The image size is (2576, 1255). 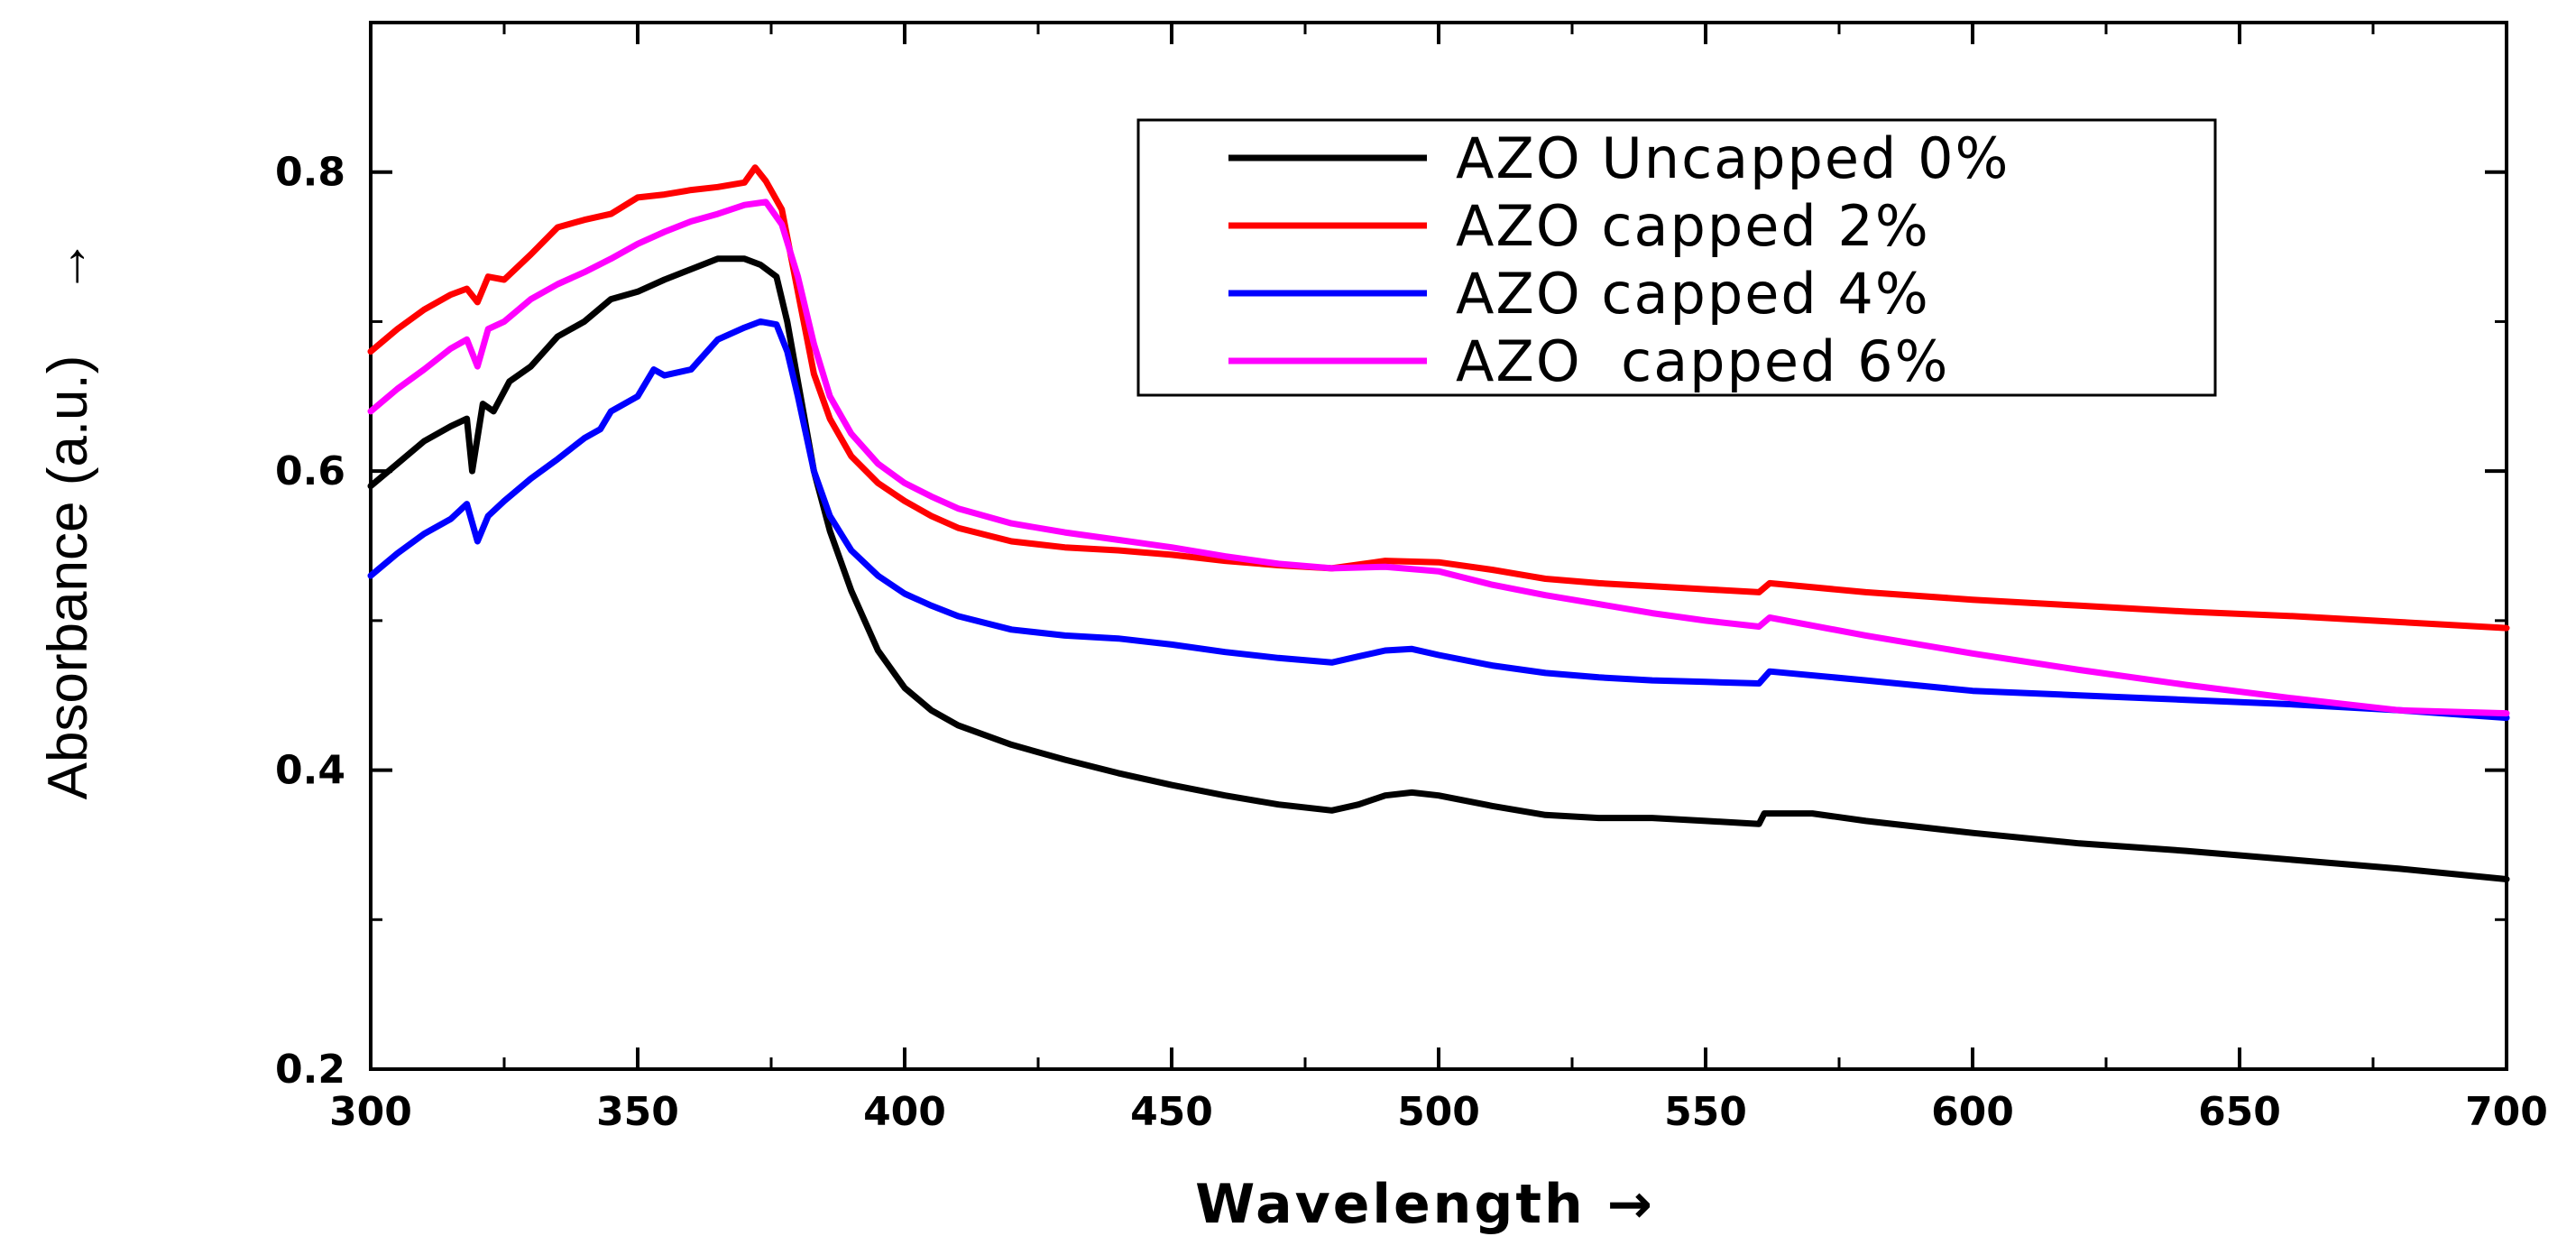 I want to click on x-tick-label: 550, so click(x=1705, y=1112).